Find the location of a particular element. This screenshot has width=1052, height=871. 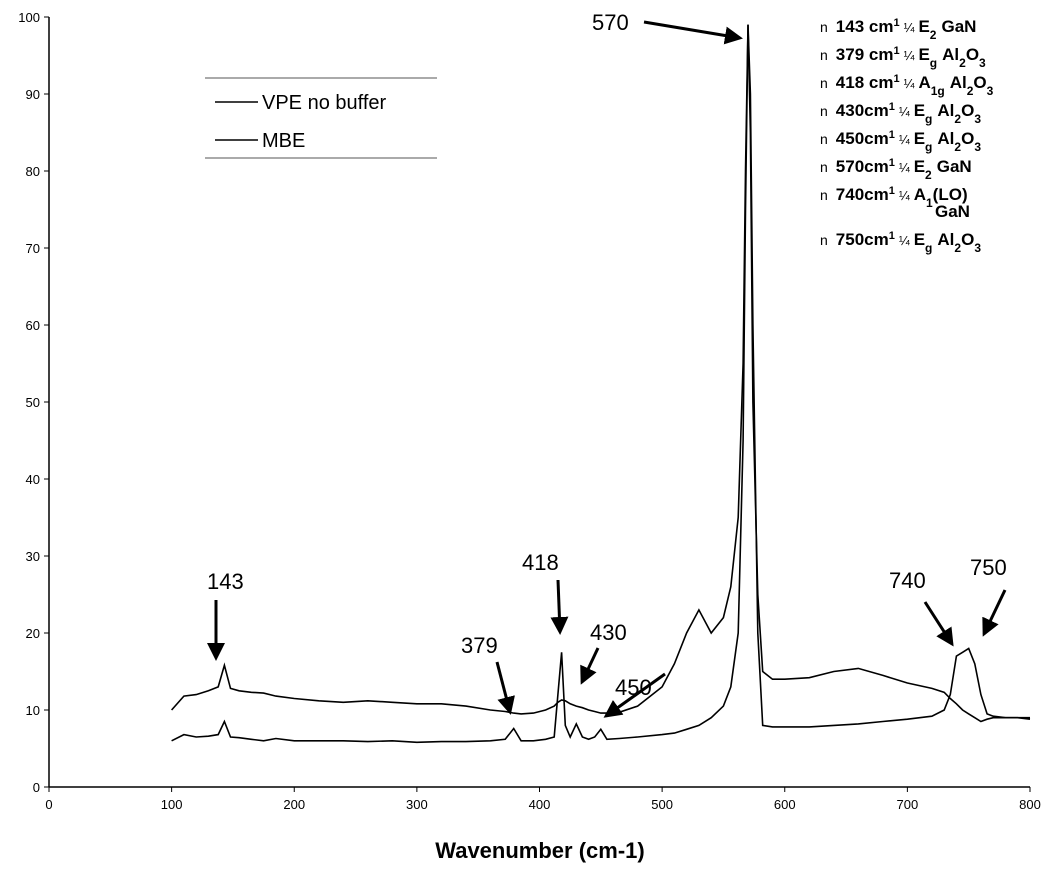

mode: A1g is located at coordinates (931, 85).